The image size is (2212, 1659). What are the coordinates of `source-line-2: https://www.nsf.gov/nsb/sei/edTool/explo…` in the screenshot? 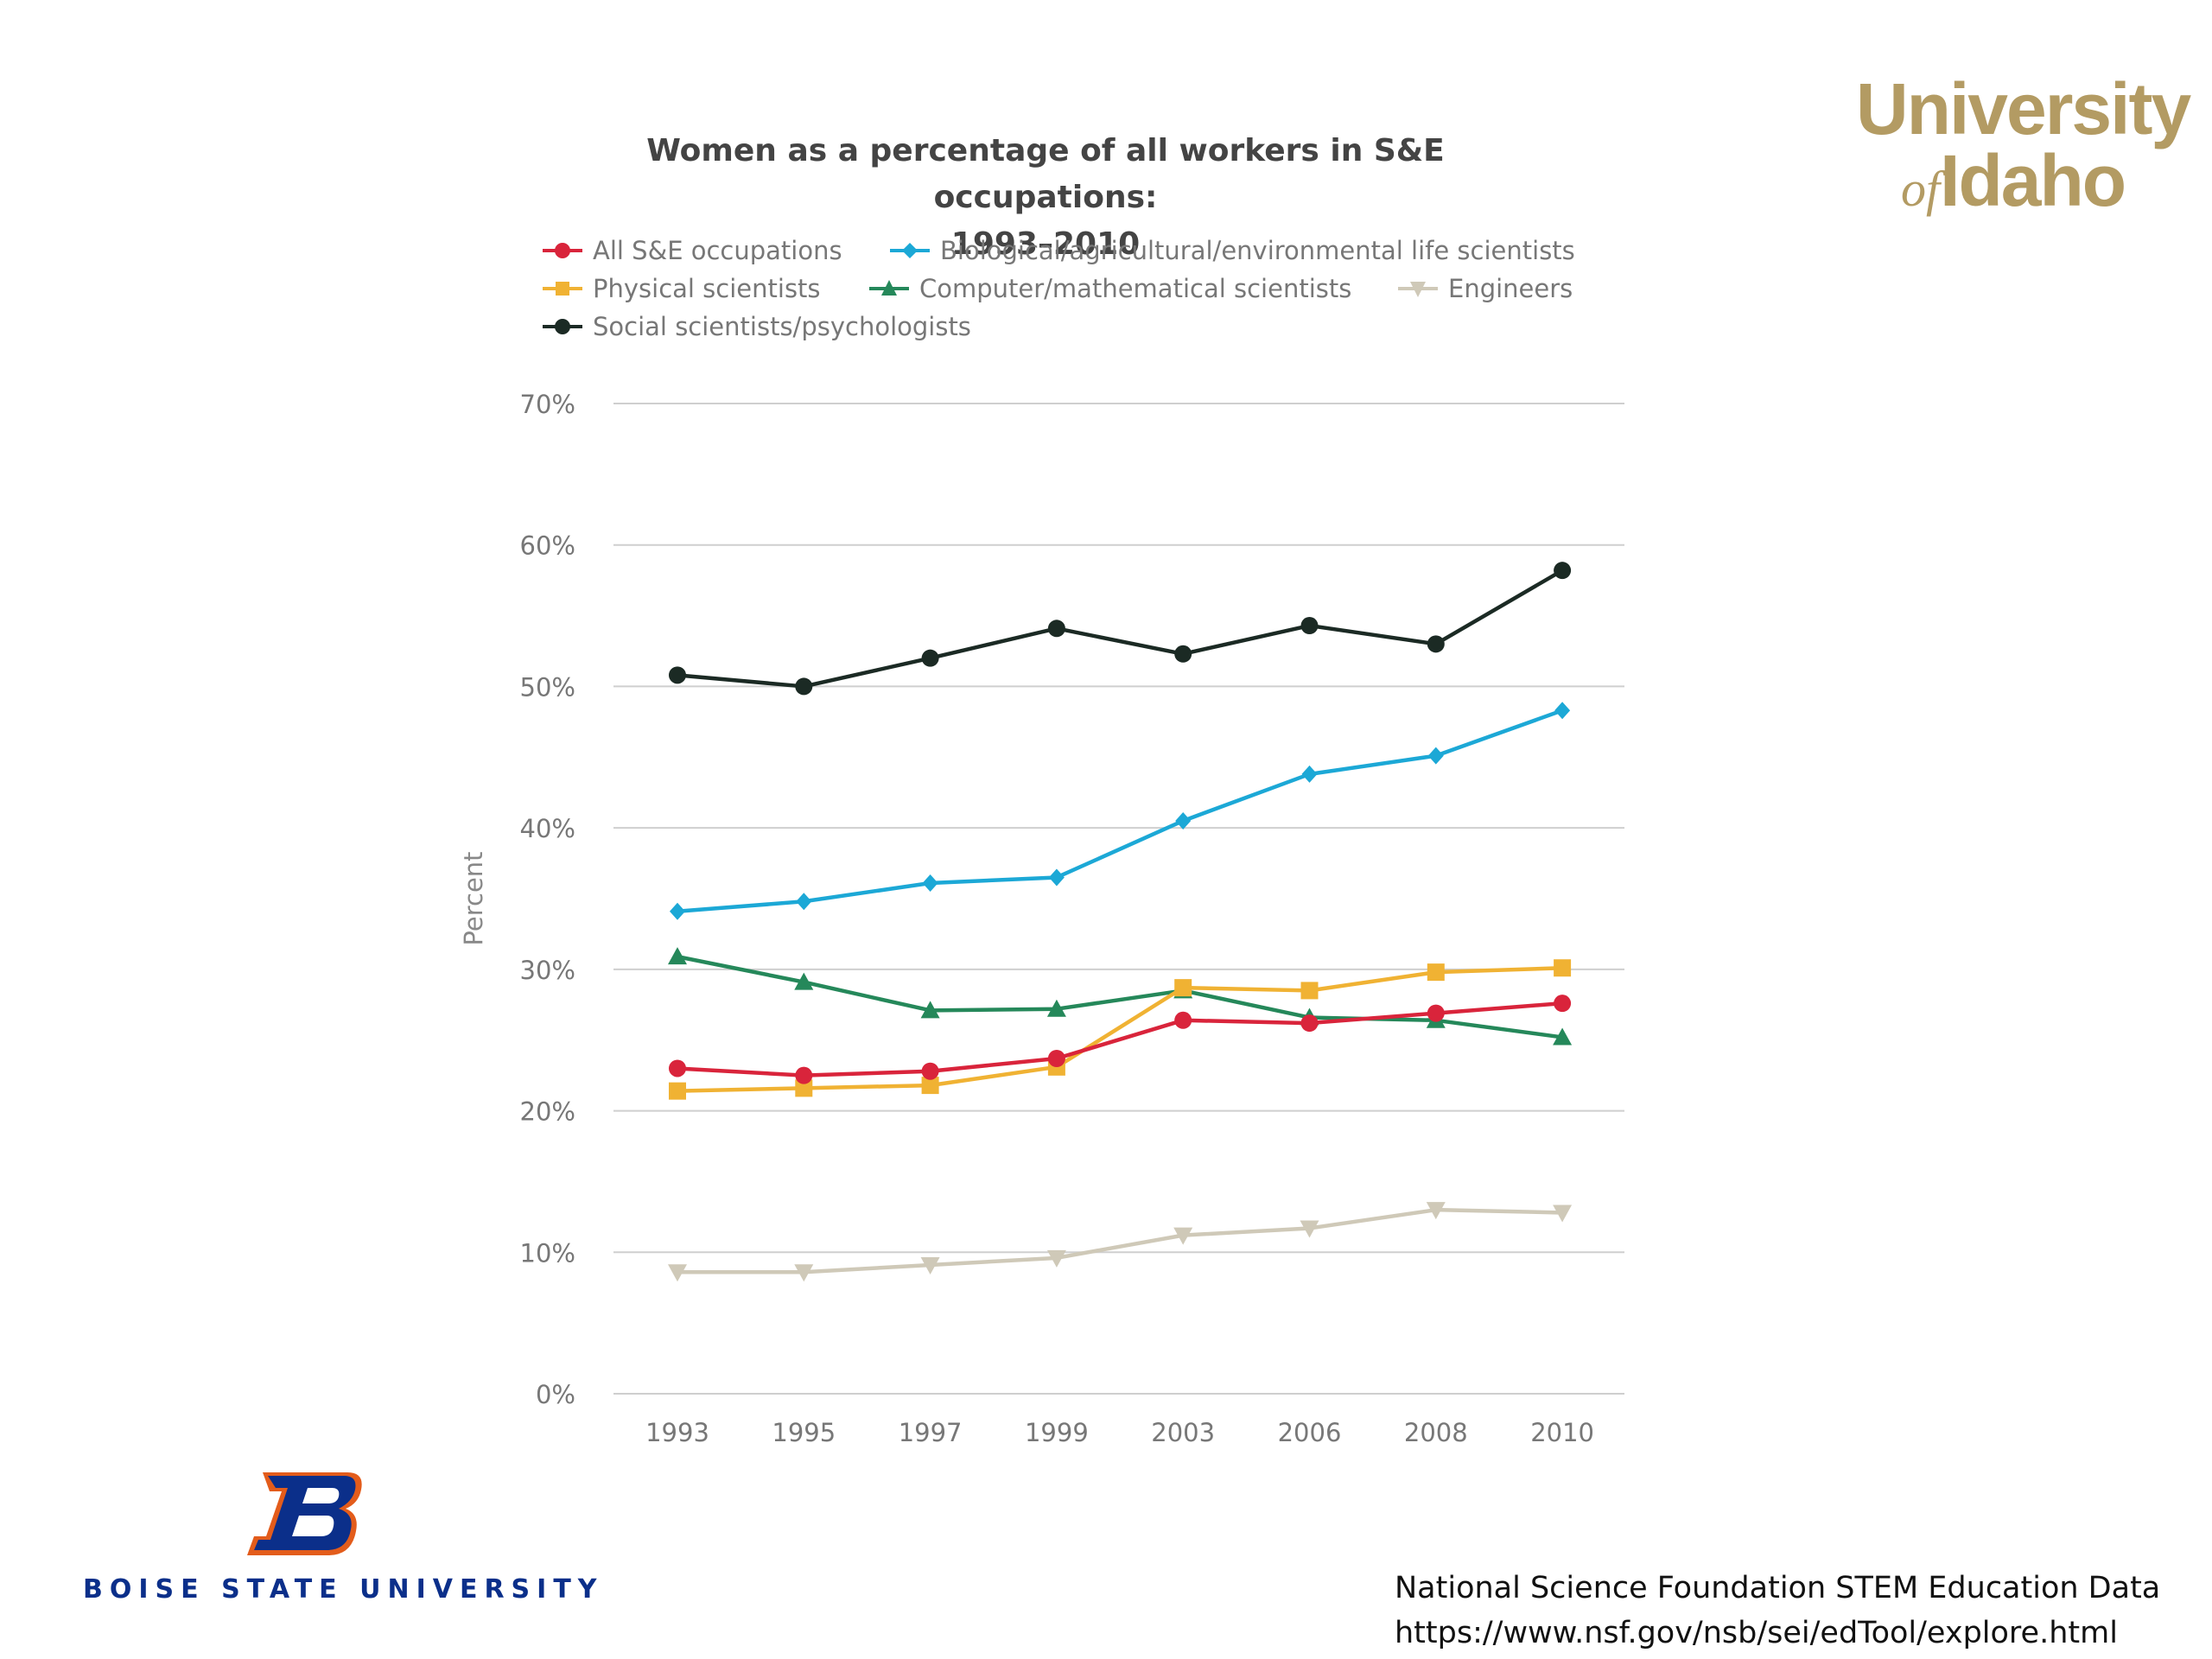 It's located at (1756, 1633).